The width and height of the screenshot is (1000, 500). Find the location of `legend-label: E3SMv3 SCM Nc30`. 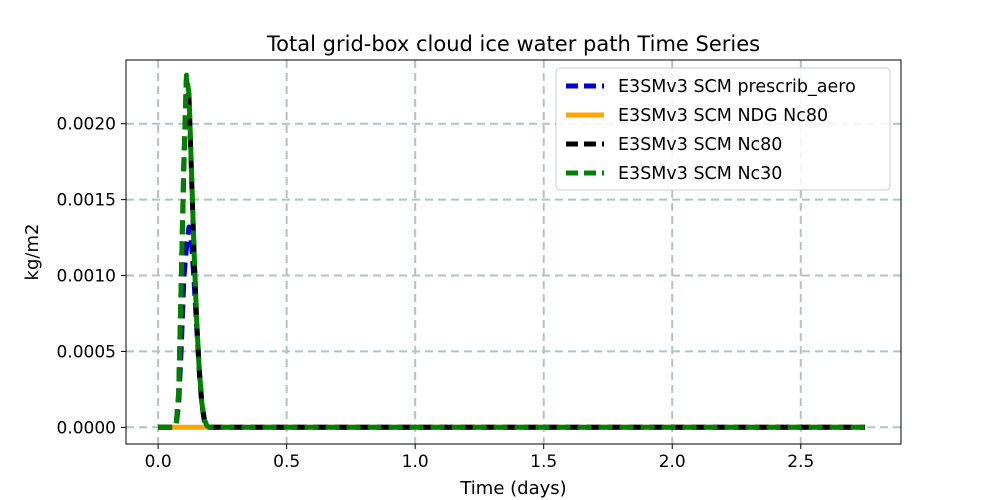

legend-label: E3SMv3 SCM Nc30 is located at coordinates (700, 174).